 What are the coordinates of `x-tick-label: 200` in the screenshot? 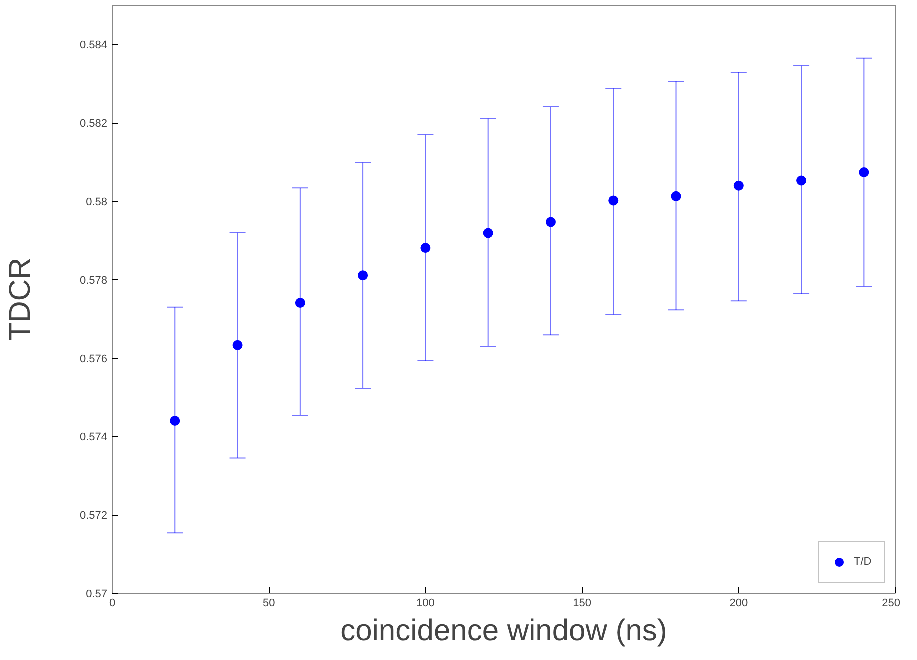 It's located at (739, 604).